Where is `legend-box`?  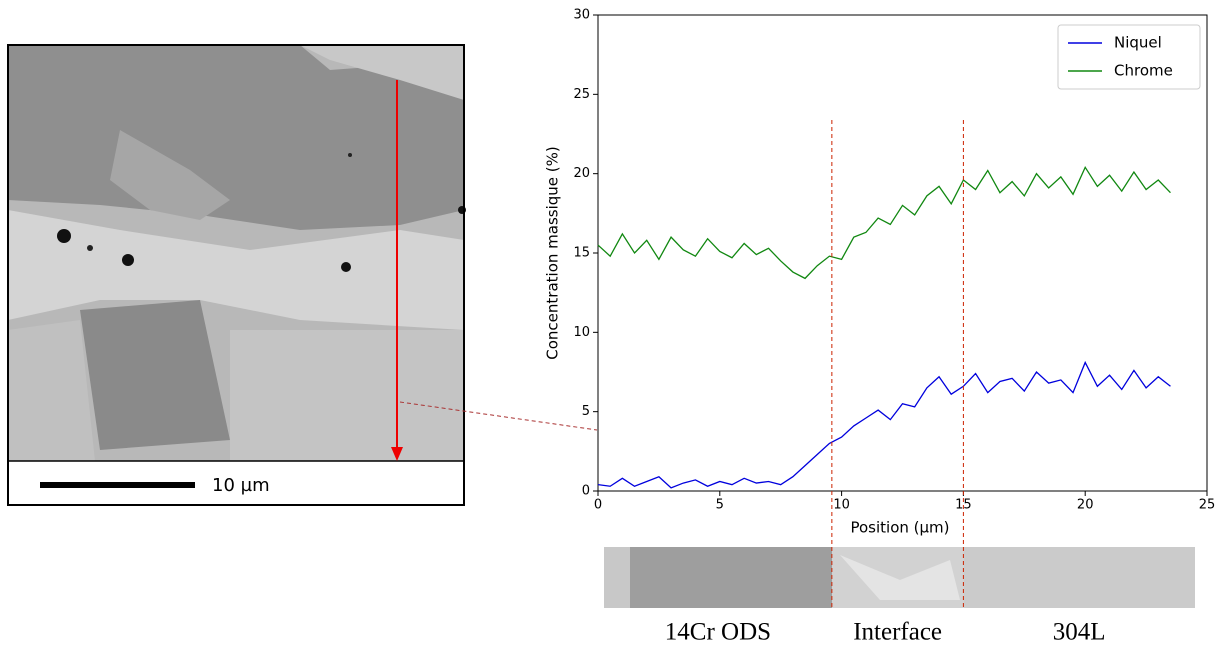
legend-box is located at coordinates (1129, 57).